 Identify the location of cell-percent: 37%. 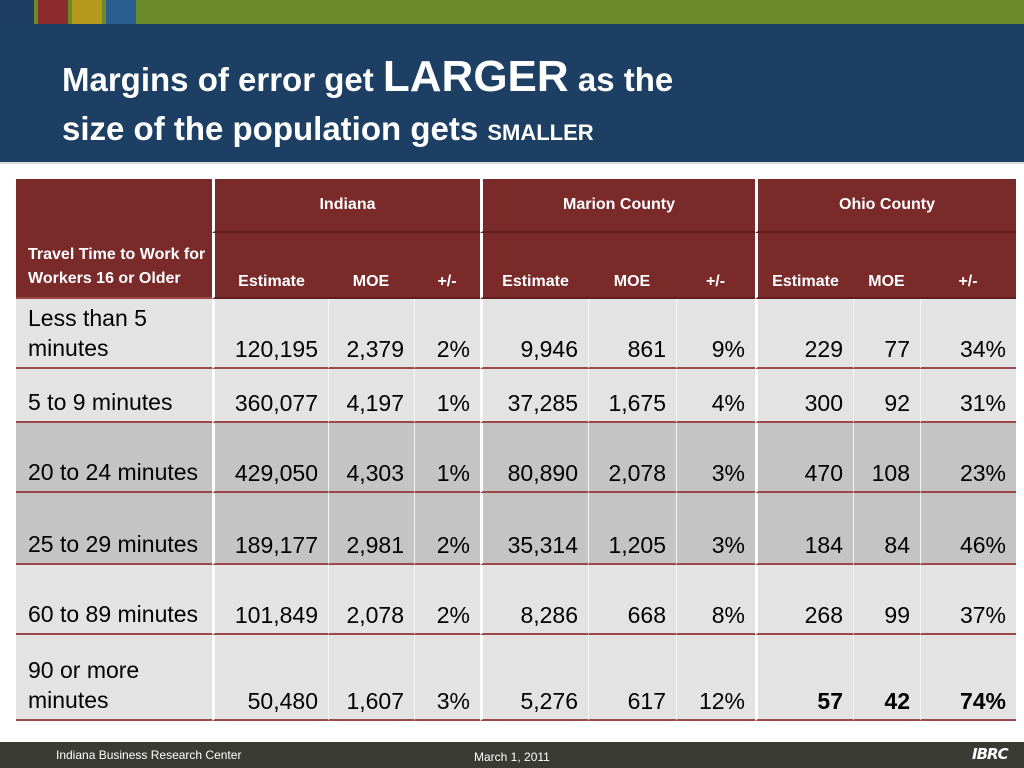
(968, 600).